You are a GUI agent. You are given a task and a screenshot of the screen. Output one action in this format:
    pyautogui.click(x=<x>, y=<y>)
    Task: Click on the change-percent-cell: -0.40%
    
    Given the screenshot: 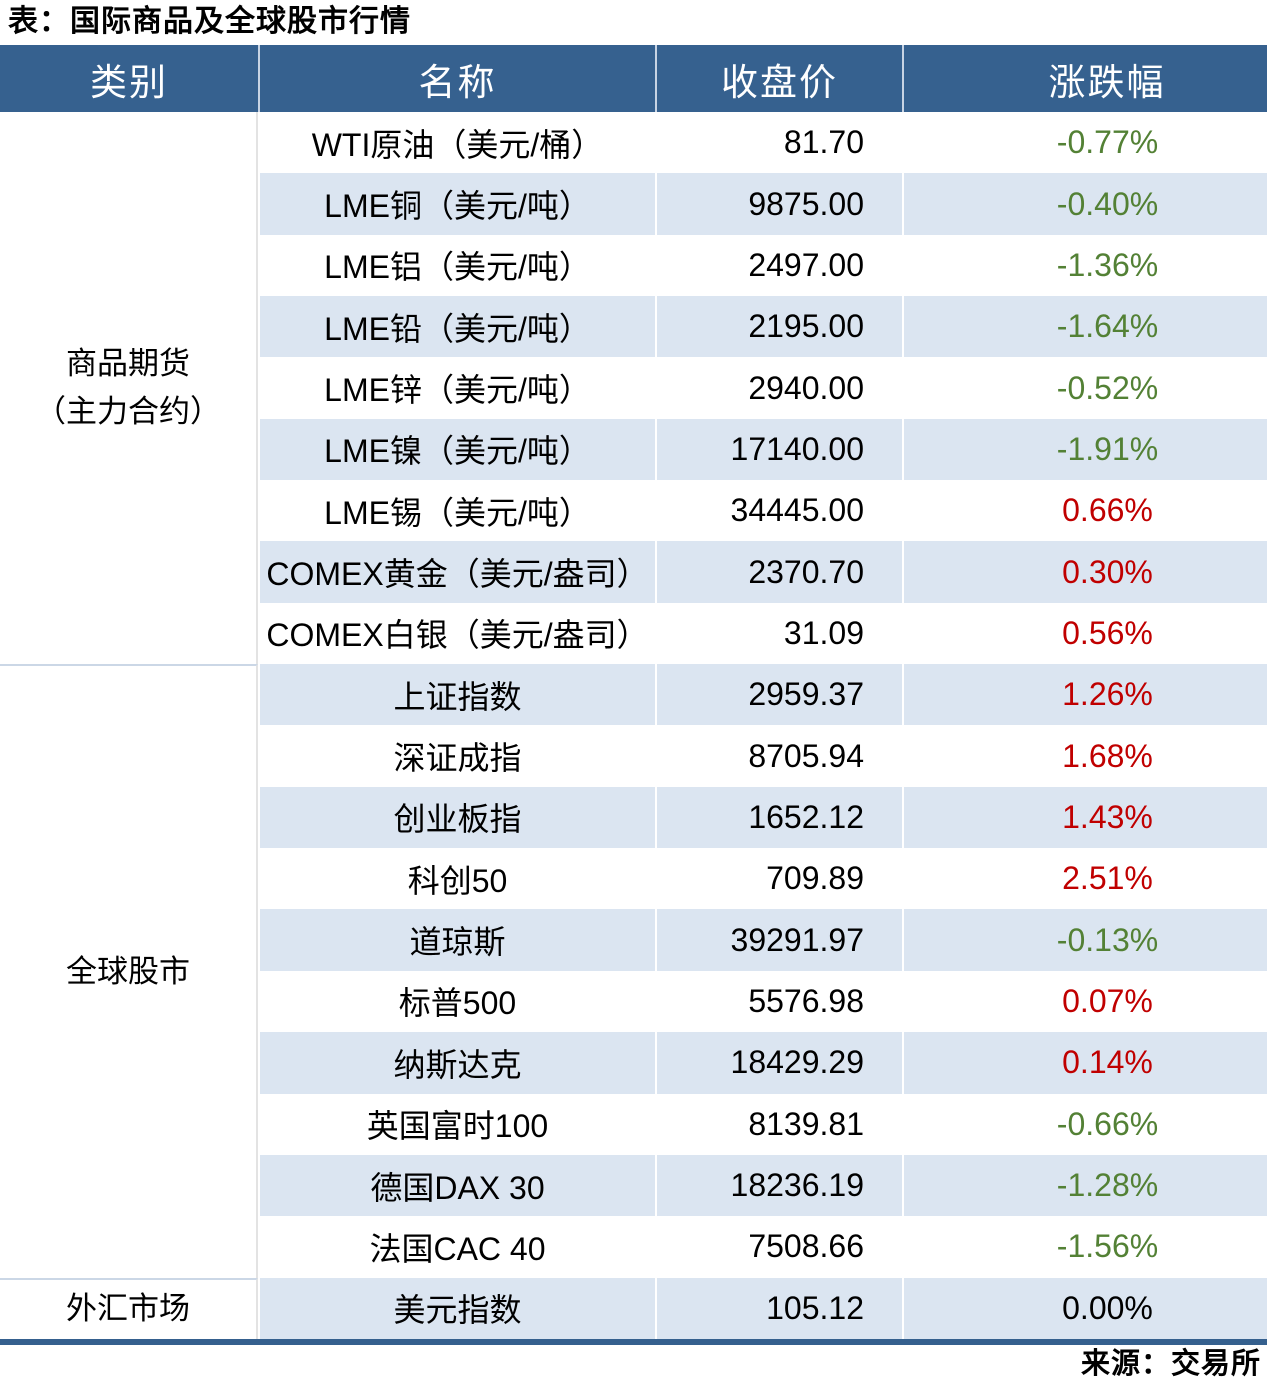 What is the action you would take?
    pyautogui.click(x=1084, y=204)
    